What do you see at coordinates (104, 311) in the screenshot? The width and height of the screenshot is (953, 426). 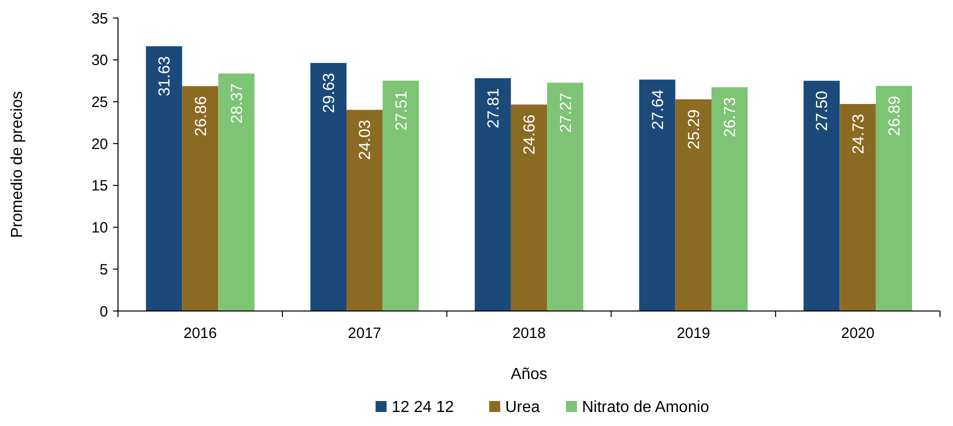 I see `y-tick-label: 0` at bounding box center [104, 311].